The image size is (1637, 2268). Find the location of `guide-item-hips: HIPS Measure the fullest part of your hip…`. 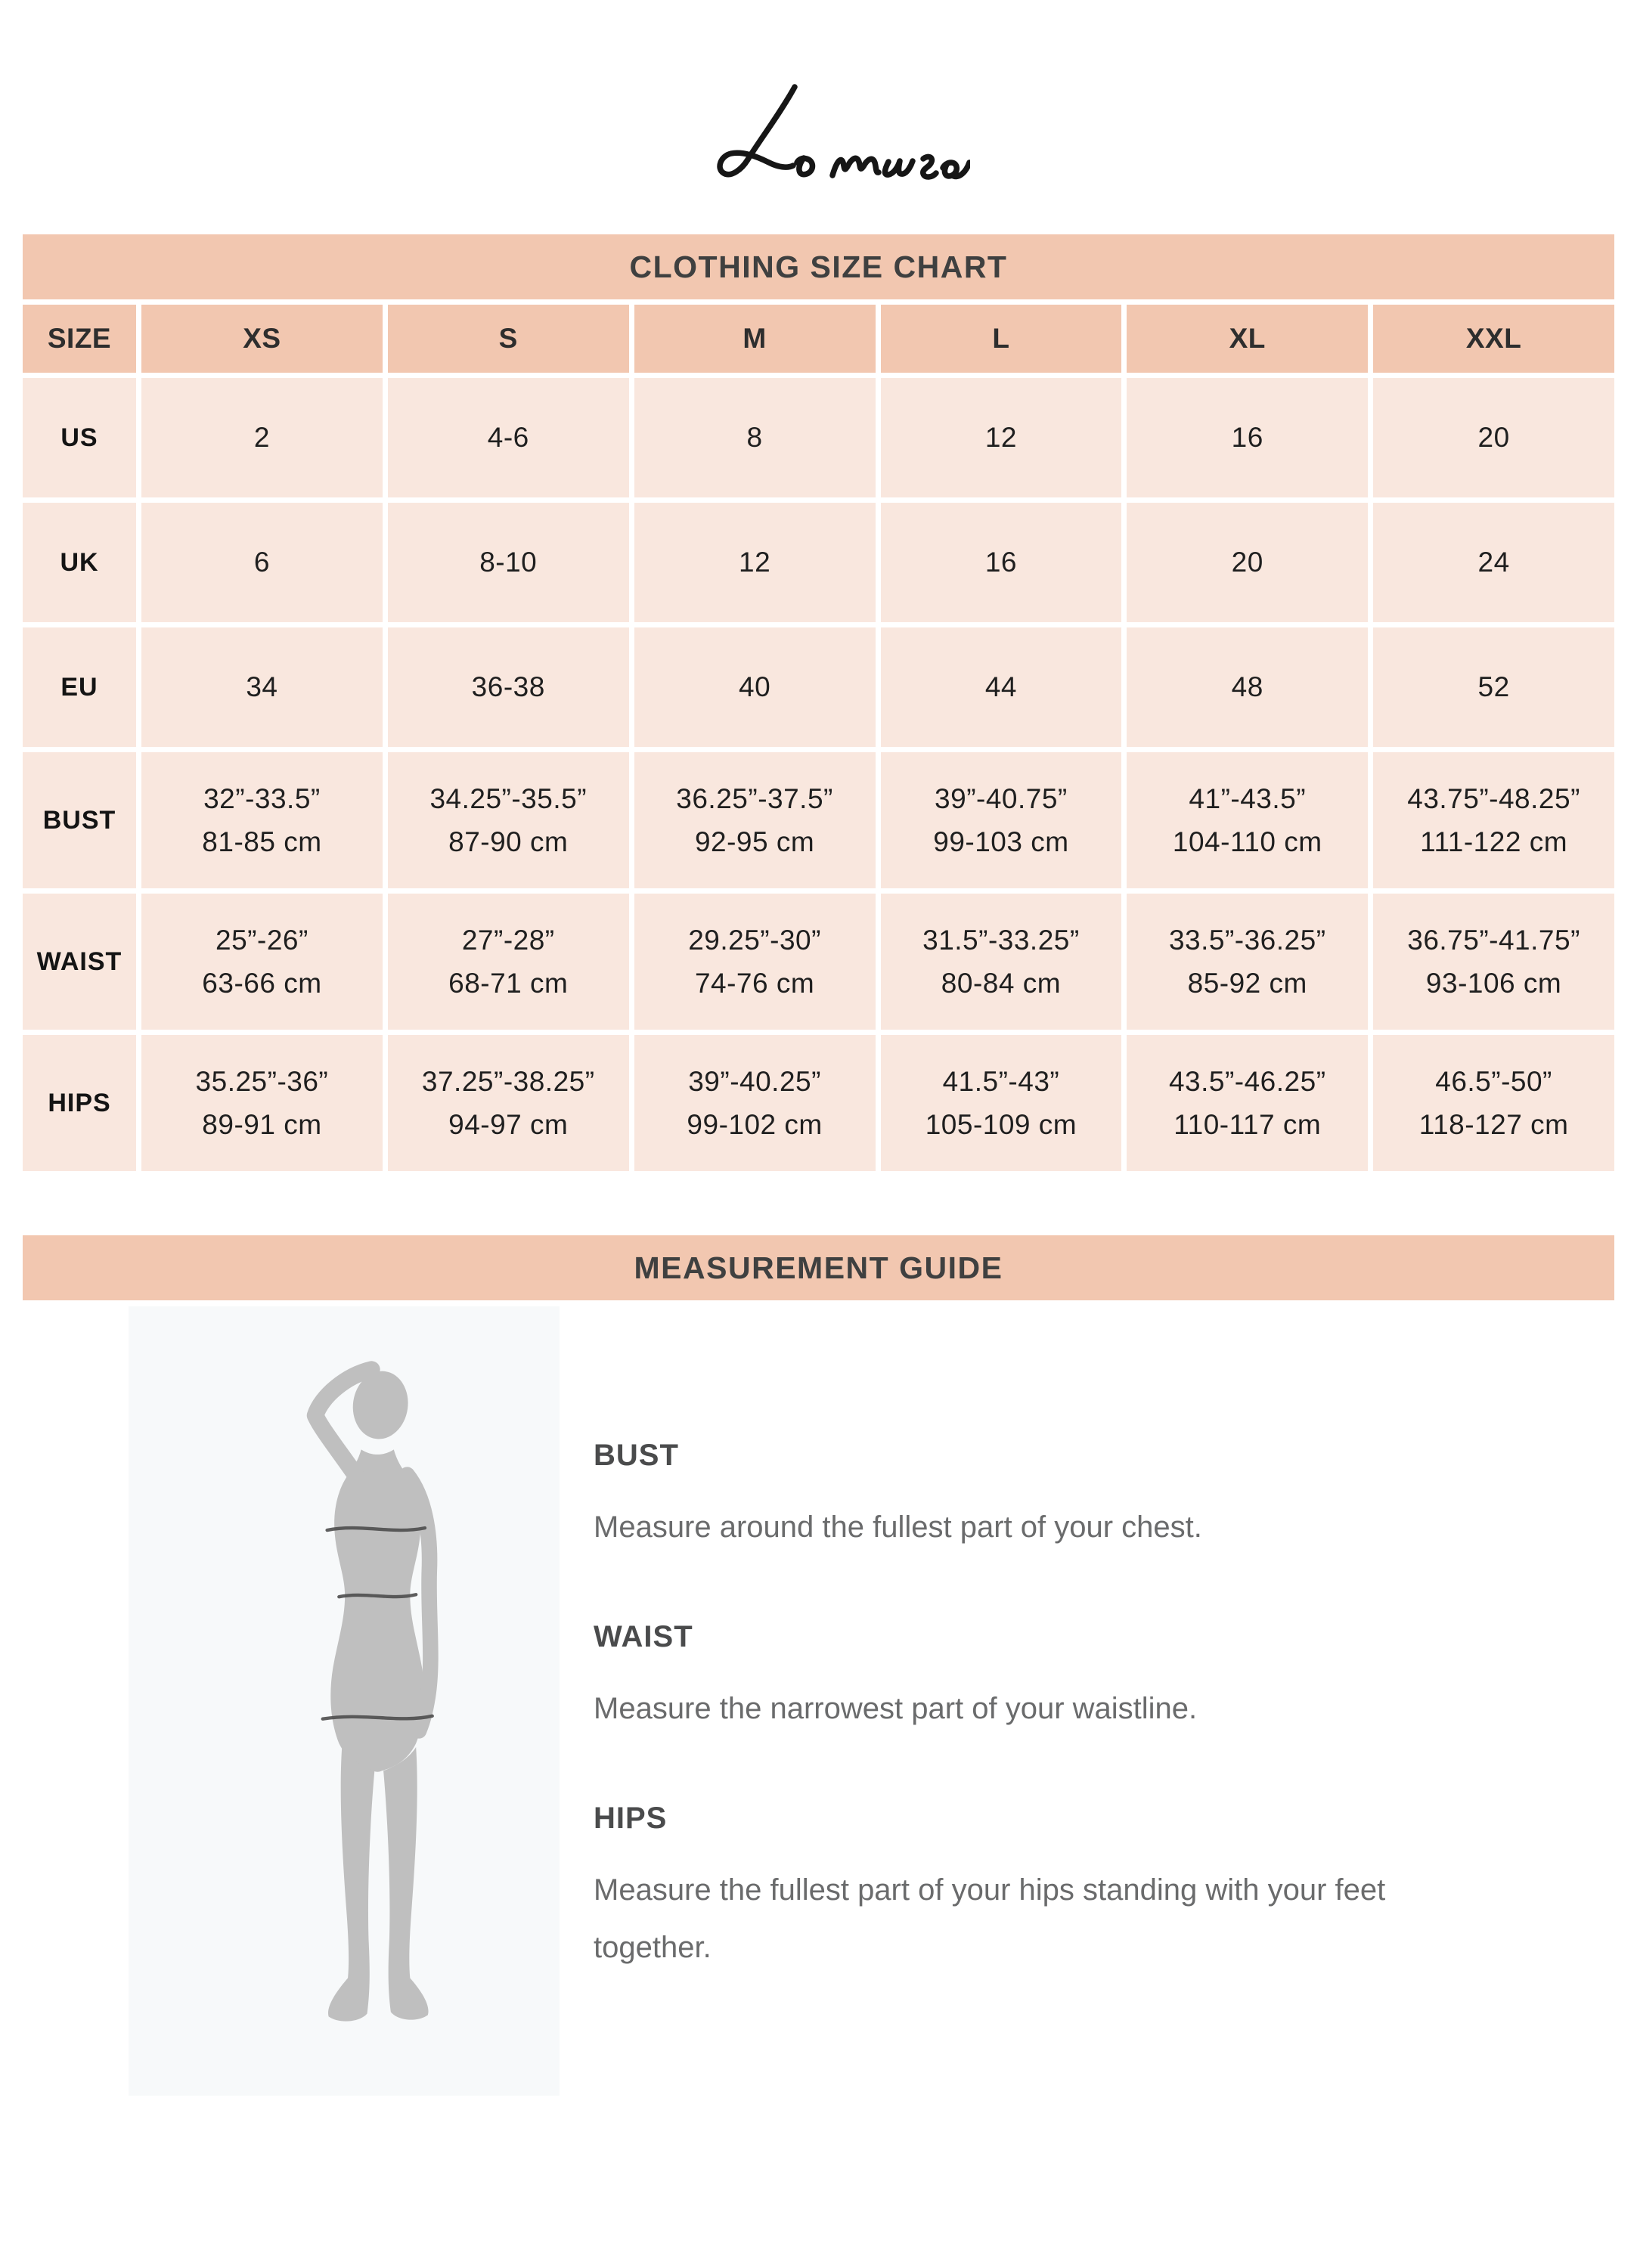

guide-item-hips: HIPS Measure the fullest part of your hip… is located at coordinates (1051, 1889).